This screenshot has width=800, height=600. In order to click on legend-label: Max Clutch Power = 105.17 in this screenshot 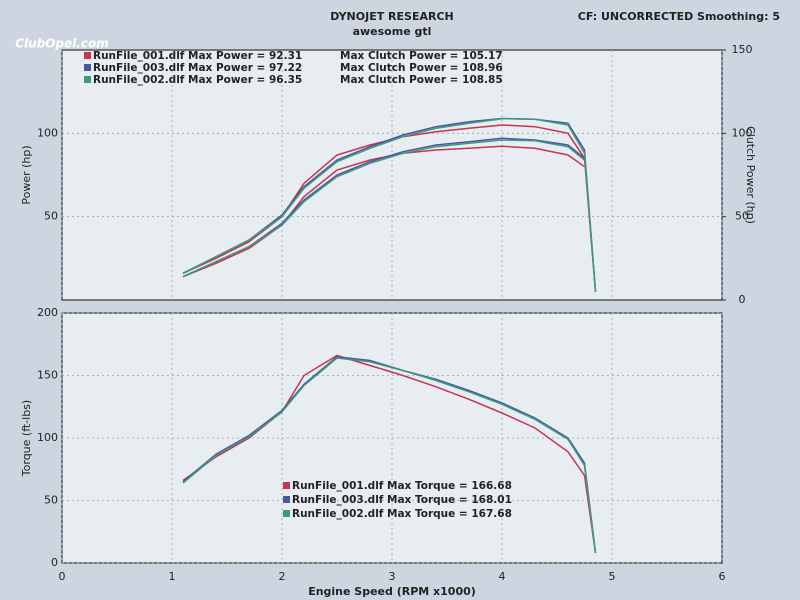, I will do `click(421, 56)`.